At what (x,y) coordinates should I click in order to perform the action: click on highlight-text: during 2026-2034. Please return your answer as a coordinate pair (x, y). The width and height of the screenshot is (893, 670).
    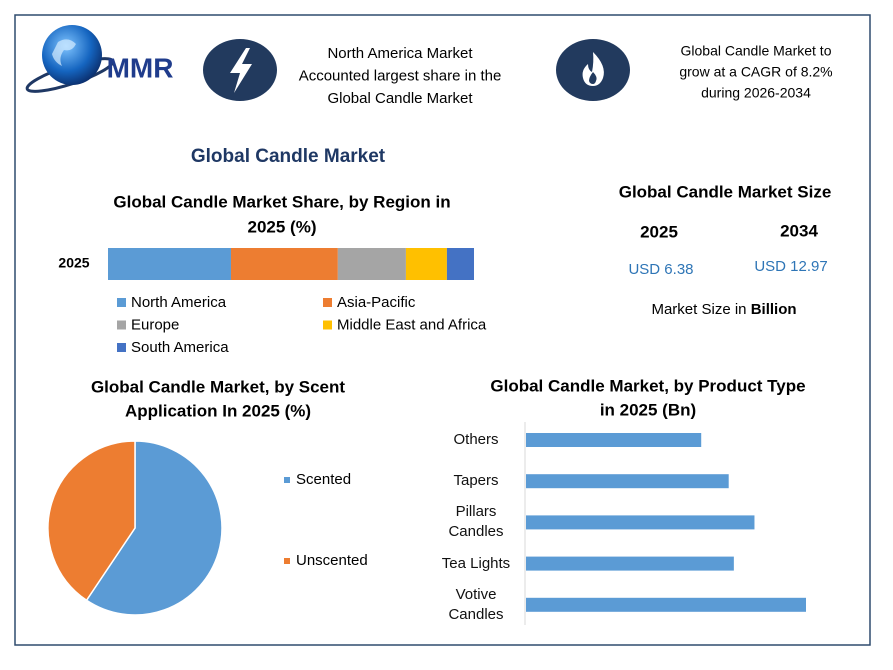
    Looking at the image, I should click on (756, 93).